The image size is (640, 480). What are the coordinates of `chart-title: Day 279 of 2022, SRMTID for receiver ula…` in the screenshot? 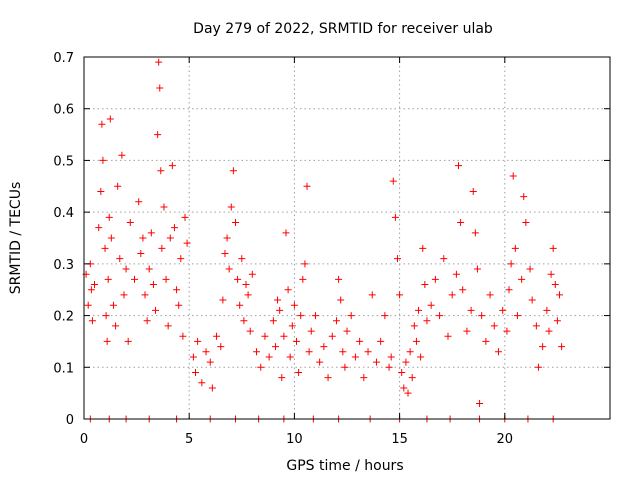 It's located at (343, 29).